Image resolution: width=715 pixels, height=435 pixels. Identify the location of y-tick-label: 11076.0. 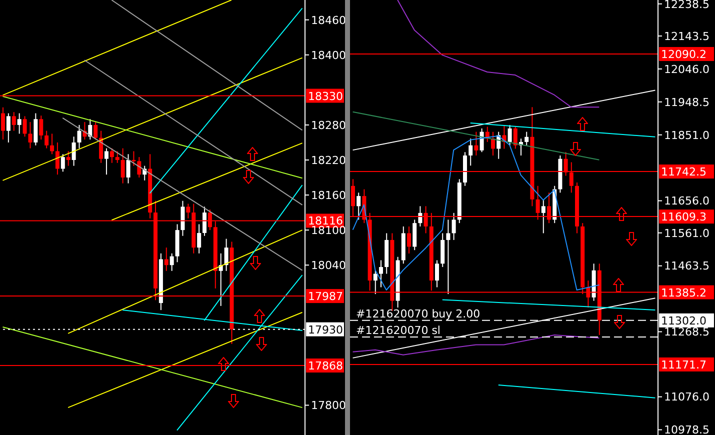
(687, 397).